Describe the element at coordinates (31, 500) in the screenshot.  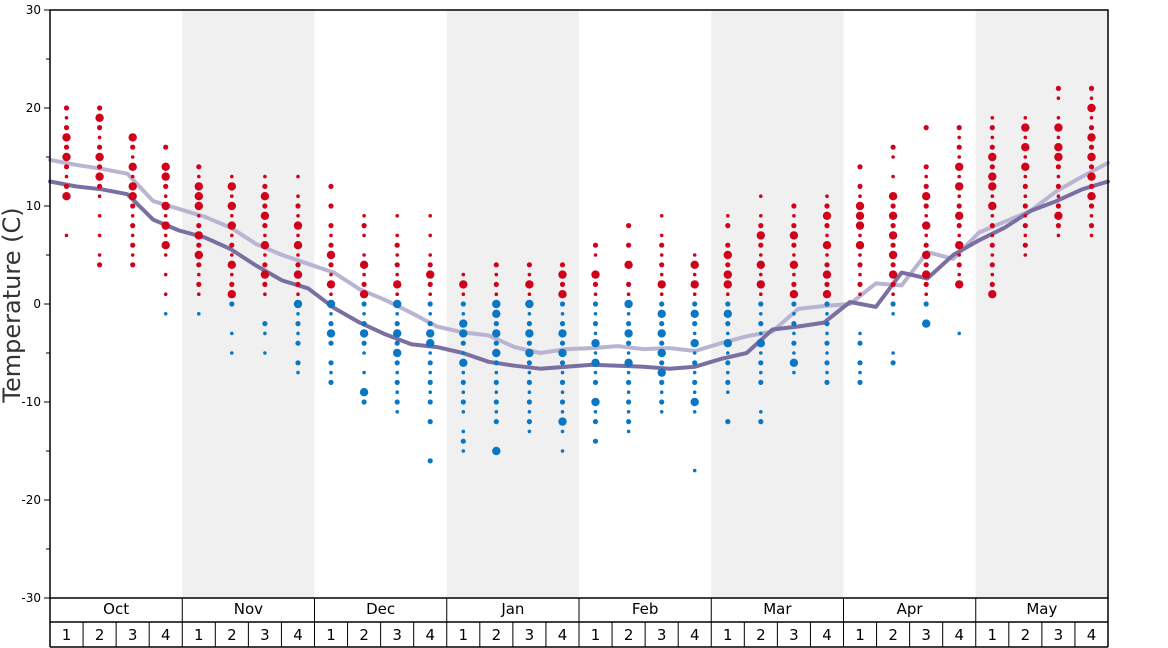
I see `y-tick-label: -20` at that location.